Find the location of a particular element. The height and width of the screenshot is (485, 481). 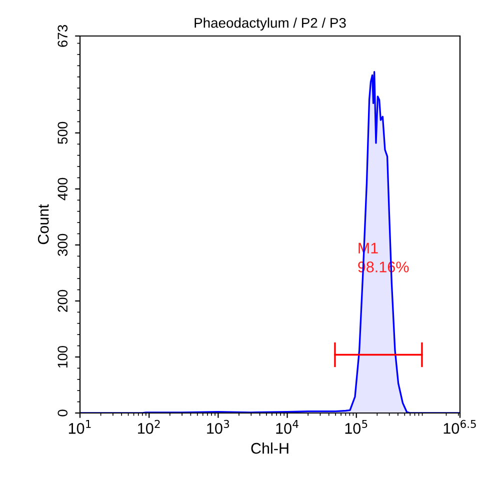

x-tick-label: 10$^{1}$ is located at coordinates (79, 427).